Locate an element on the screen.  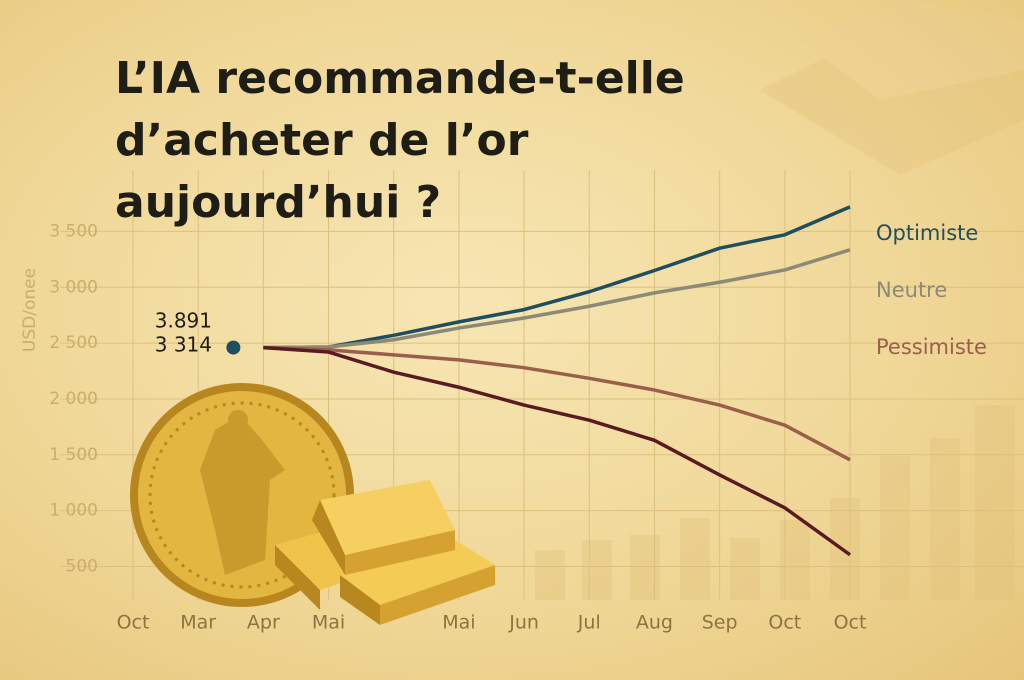
x-tick-label: Aug is located at coordinates (654, 623).